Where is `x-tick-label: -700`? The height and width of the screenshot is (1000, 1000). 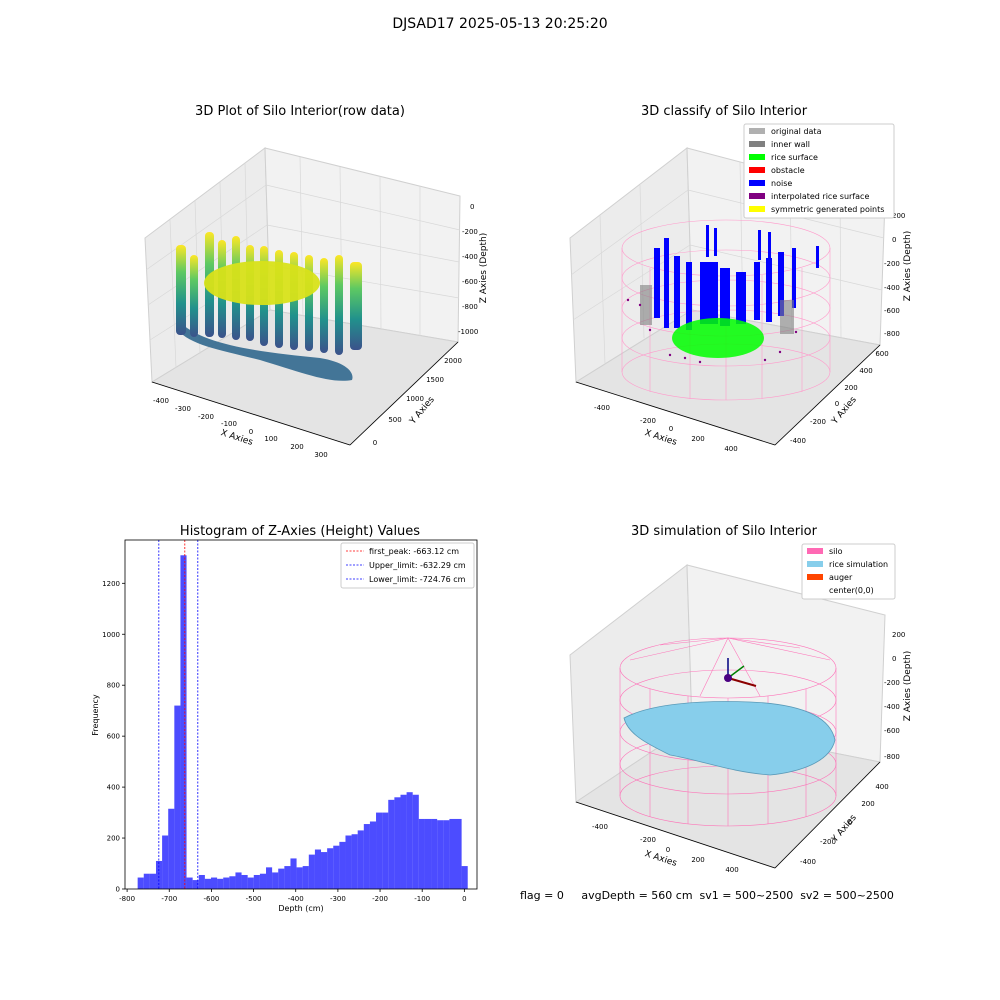
x-tick-label: -700 is located at coordinates (169, 899).